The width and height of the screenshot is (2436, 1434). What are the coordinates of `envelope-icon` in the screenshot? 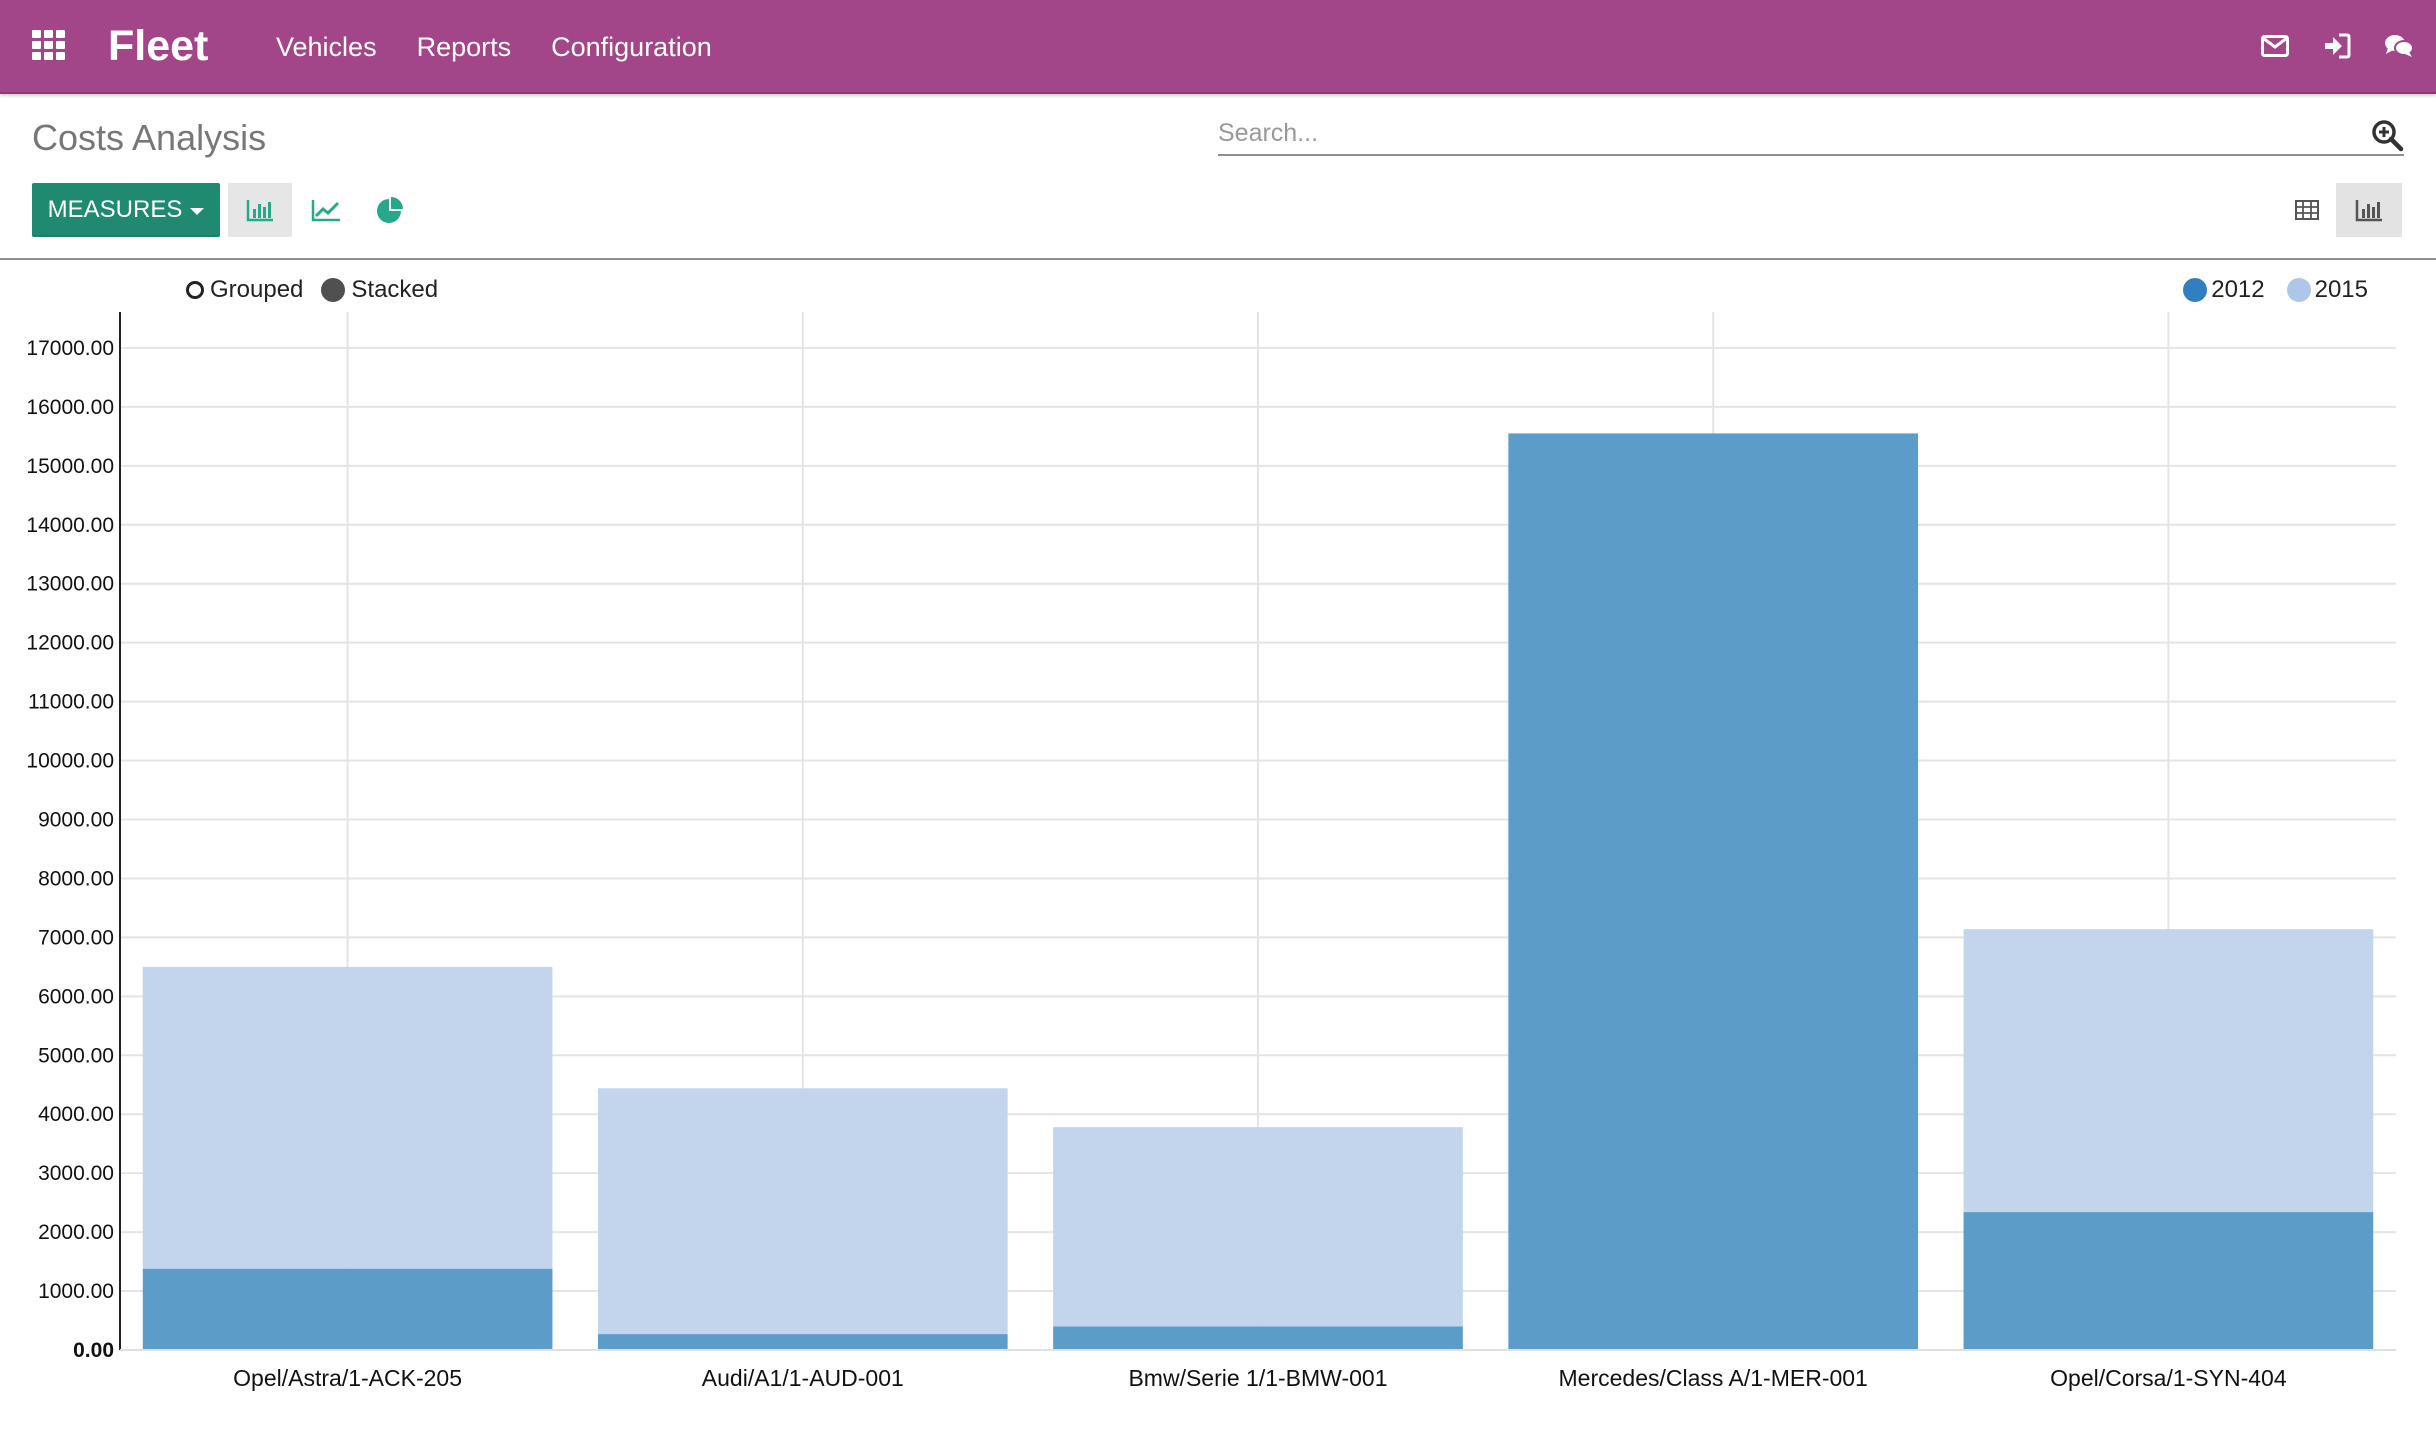 It's located at (2275, 46).